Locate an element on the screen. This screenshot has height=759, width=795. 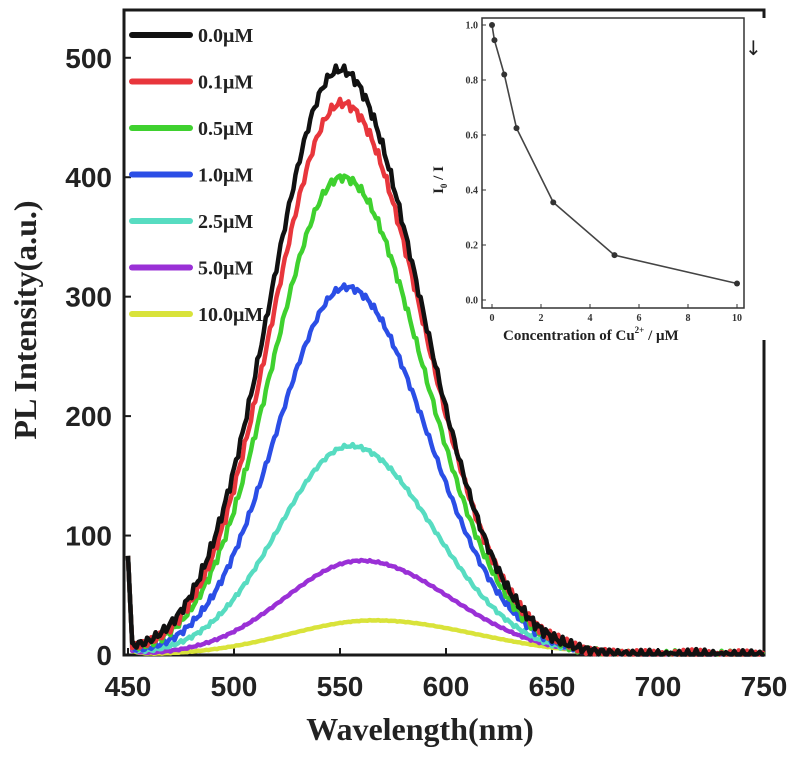
inset-x-tick-label: 4 is located at coordinates (590, 318).